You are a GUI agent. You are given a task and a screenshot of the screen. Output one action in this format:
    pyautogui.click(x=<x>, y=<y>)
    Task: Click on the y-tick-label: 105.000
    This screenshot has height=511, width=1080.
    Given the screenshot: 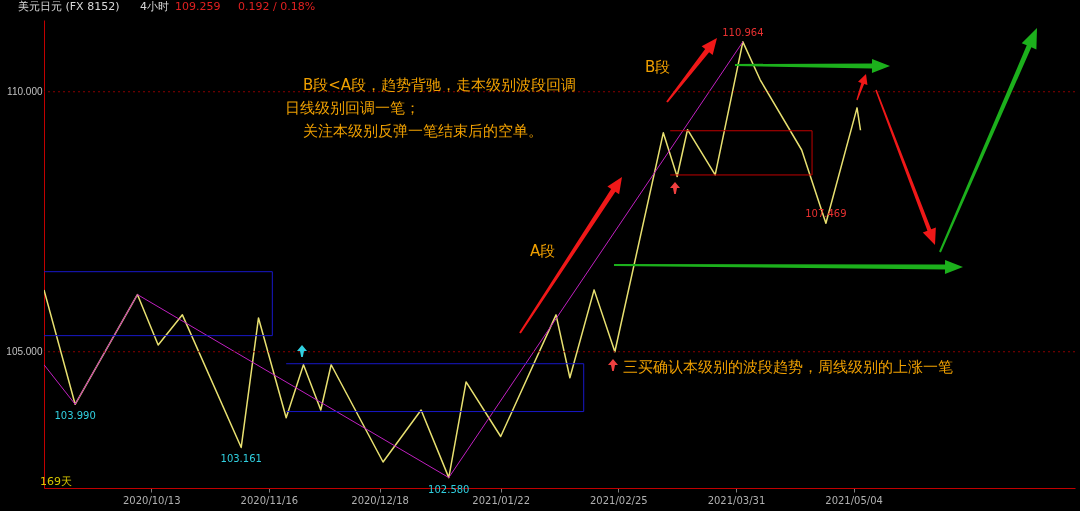 What is the action you would take?
    pyautogui.click(x=24, y=352)
    